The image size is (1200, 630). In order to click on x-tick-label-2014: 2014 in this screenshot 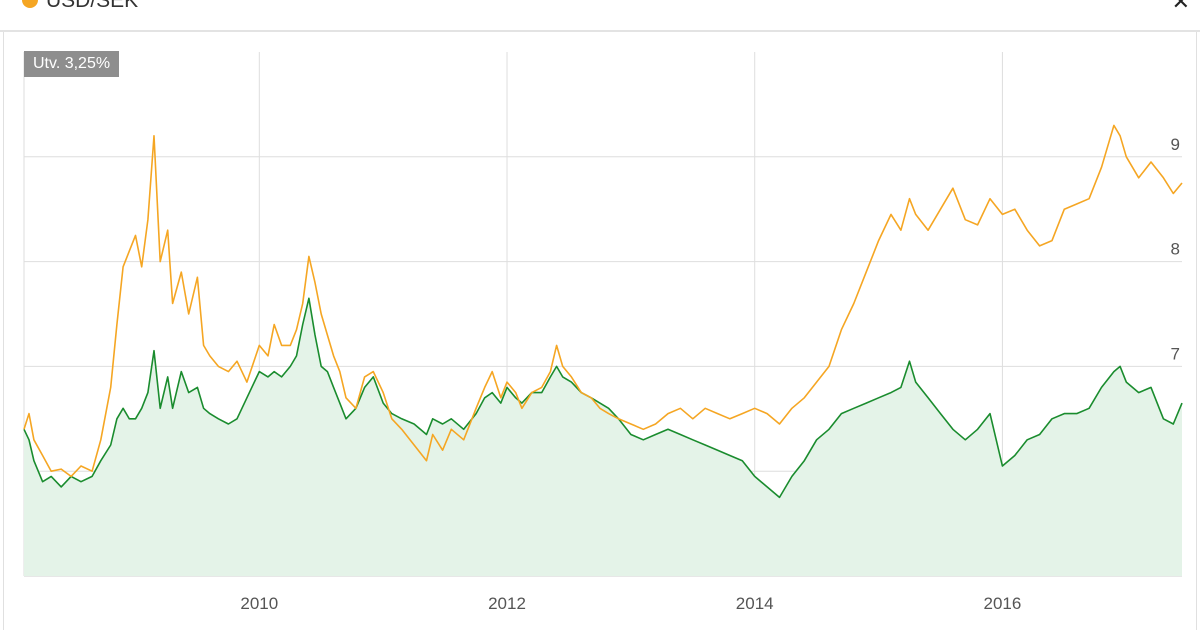, I will do `click(755, 603)`.